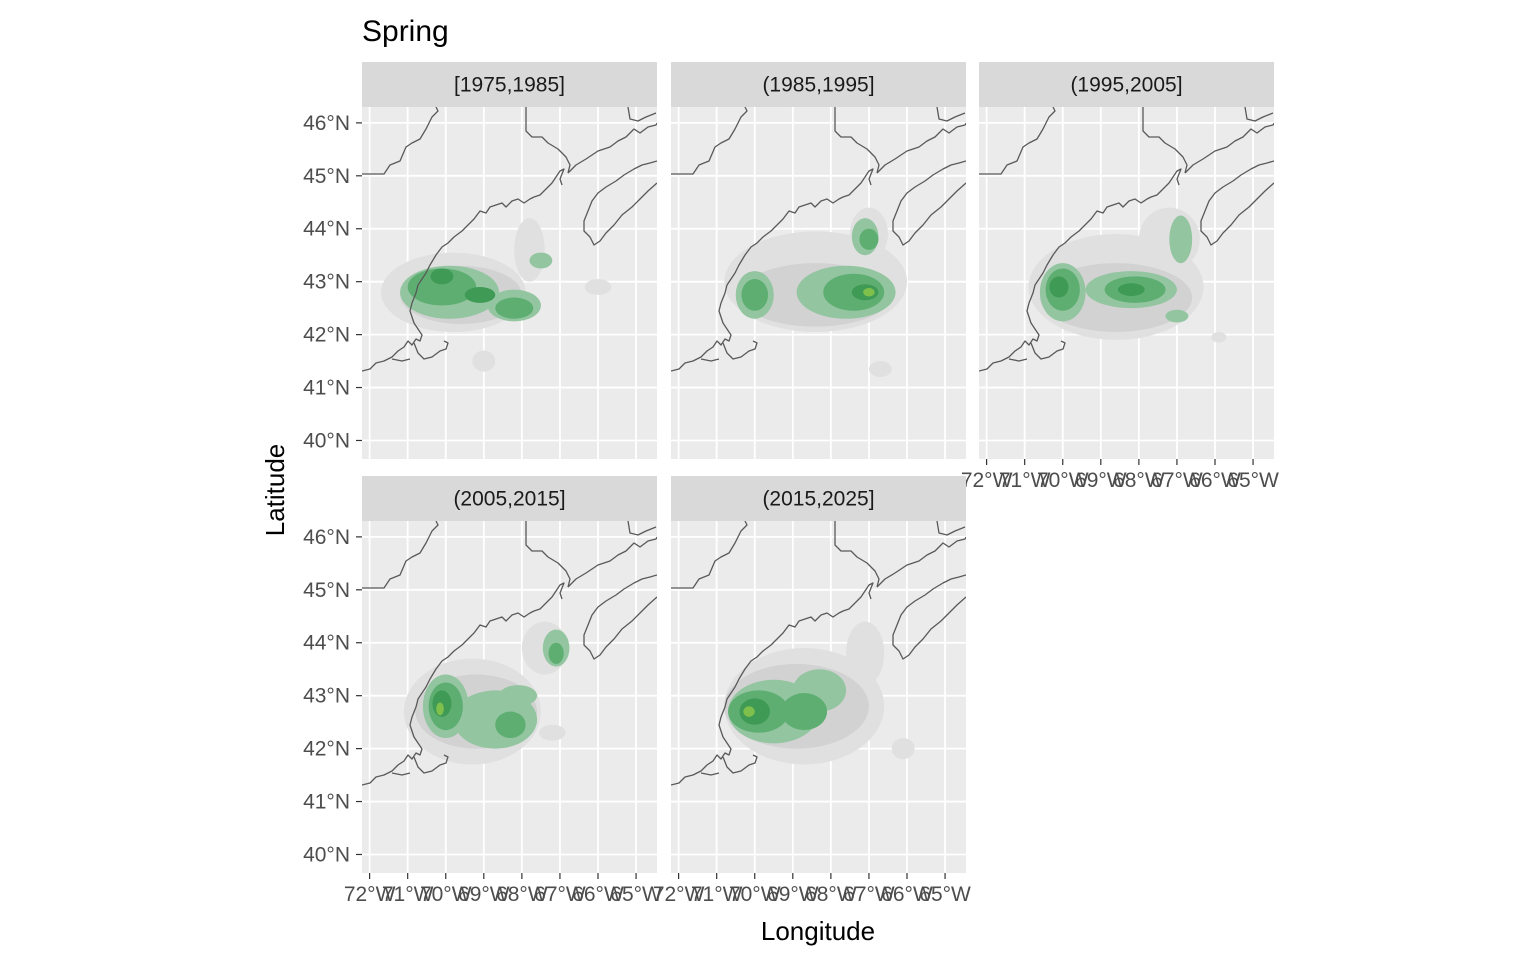  What do you see at coordinates (818, 931) in the screenshot?
I see `x-axis-title: Longitude` at bounding box center [818, 931].